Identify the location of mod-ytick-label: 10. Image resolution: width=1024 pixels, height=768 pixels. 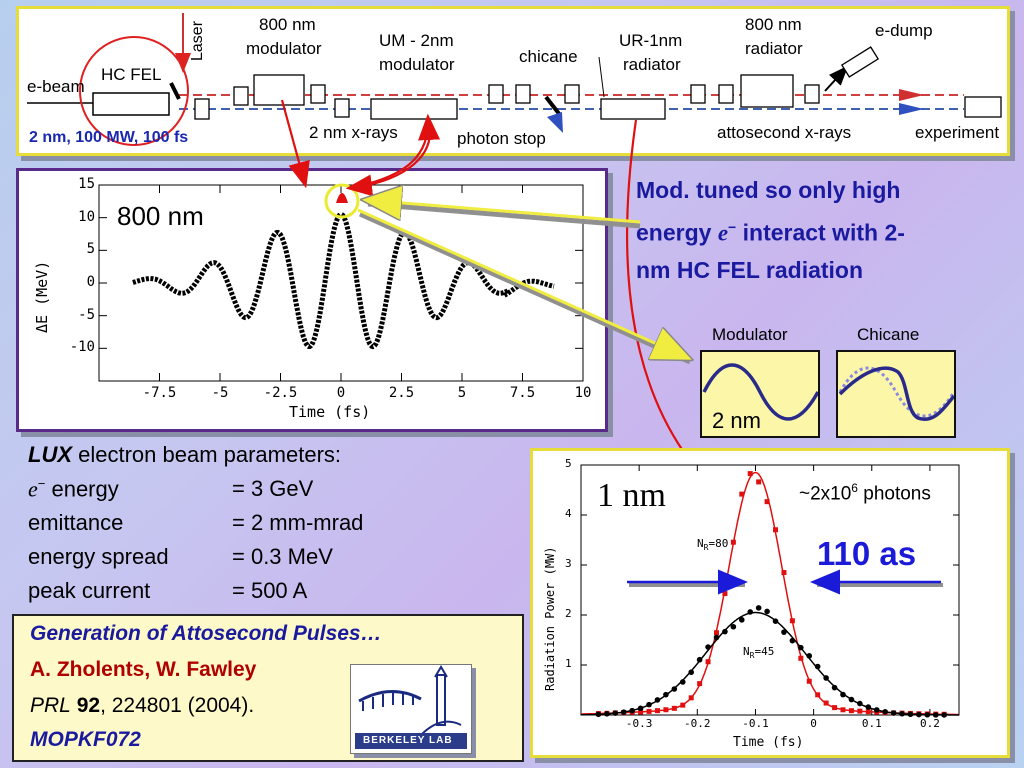
(86, 216).